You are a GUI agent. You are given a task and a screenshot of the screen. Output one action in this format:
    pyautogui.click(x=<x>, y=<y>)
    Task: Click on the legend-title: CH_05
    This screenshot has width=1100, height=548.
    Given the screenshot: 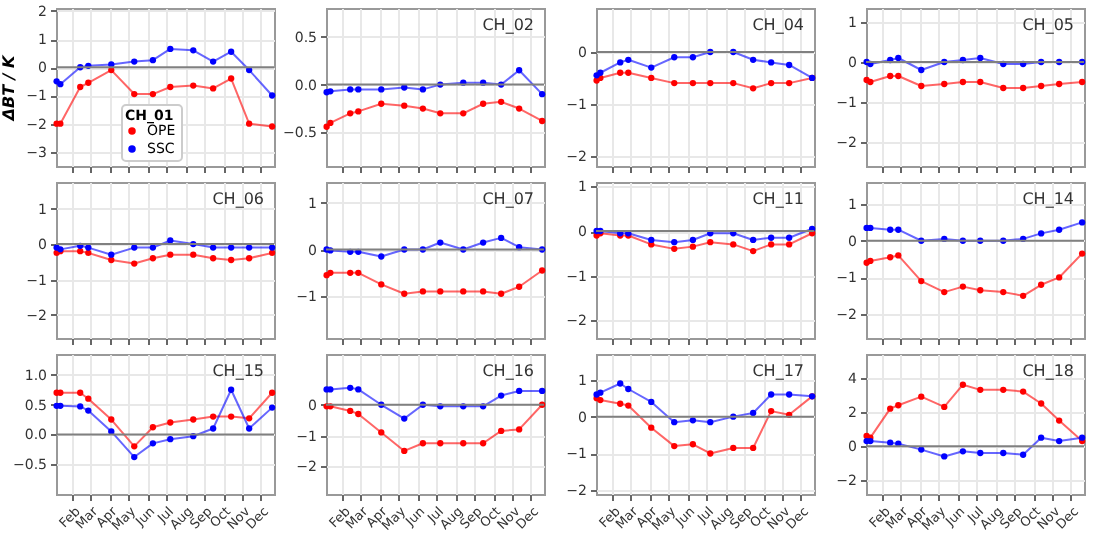 What is the action you would take?
    pyautogui.click(x=1048, y=25)
    